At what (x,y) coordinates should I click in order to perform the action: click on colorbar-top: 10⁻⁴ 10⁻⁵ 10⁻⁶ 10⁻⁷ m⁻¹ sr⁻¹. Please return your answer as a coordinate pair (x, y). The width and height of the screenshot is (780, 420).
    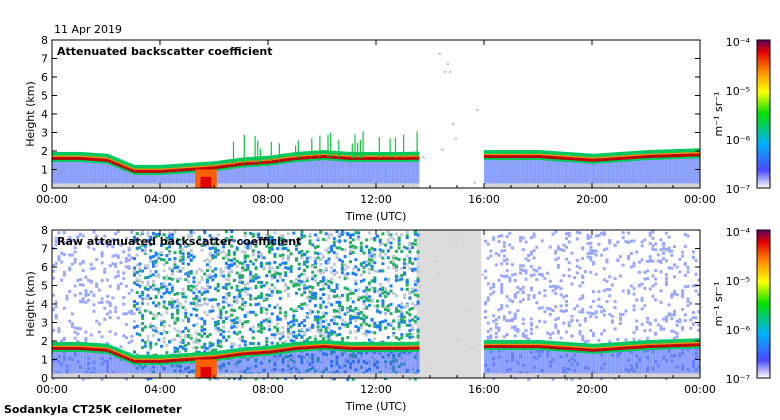
    Looking at the image, I should click on (741, 116).